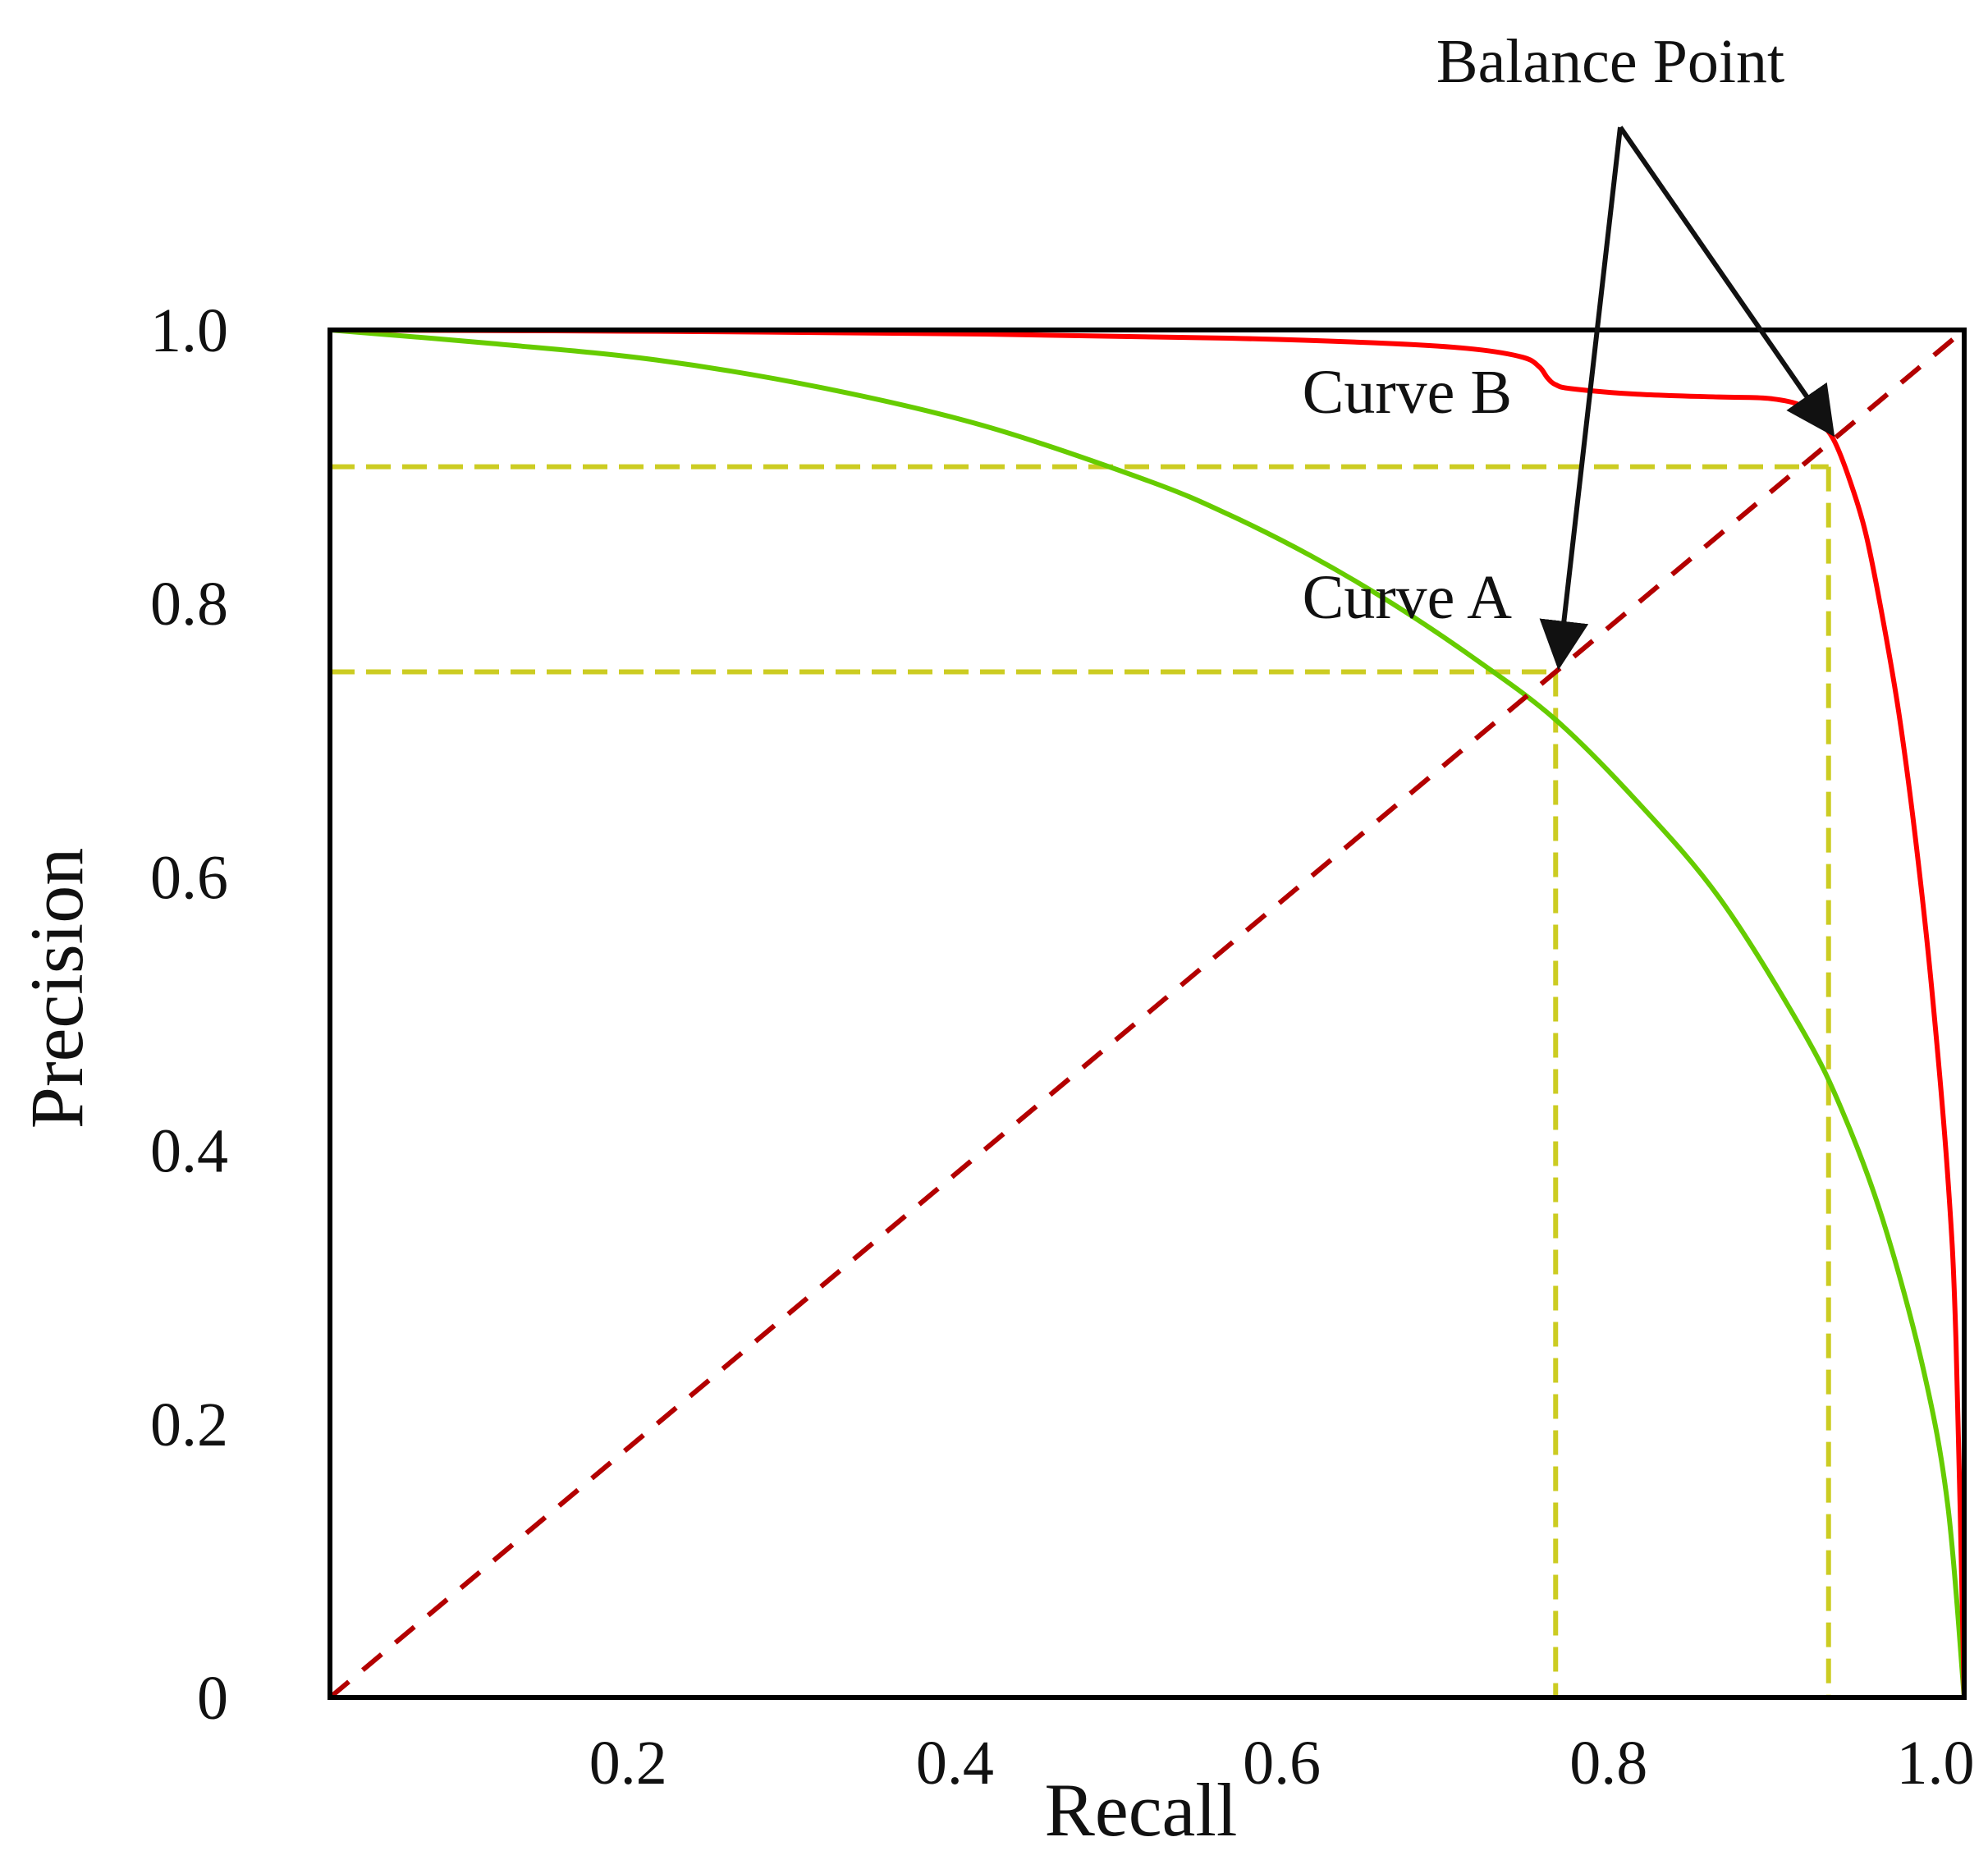 The image size is (1988, 1860). What do you see at coordinates (1408, 597) in the screenshot?
I see `curve-a-label: Curve A` at bounding box center [1408, 597].